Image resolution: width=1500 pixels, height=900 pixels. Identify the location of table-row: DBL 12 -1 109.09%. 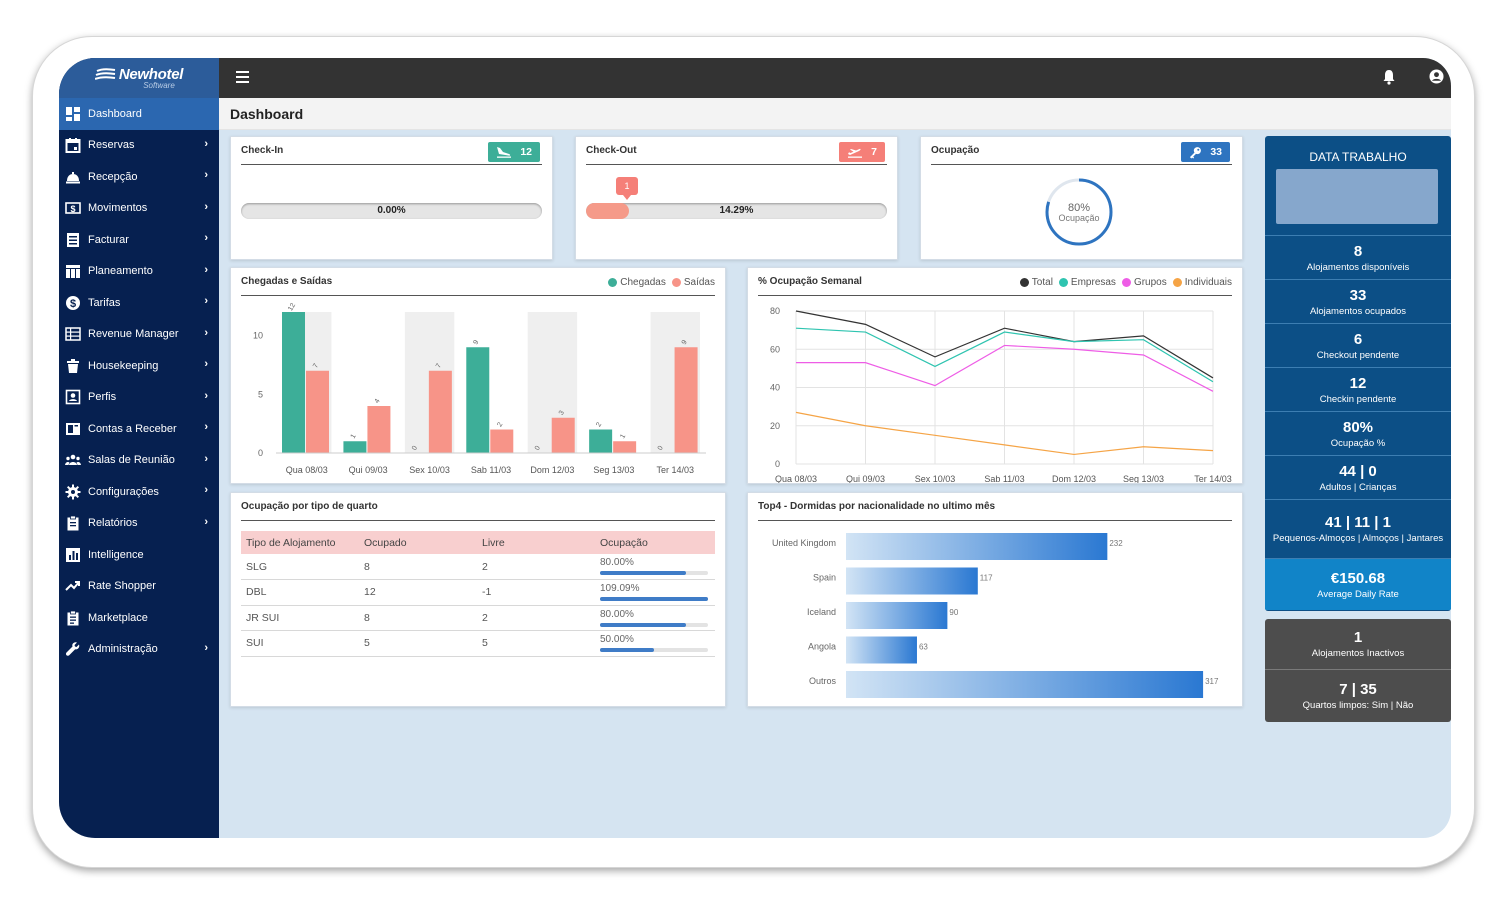
(478, 592).